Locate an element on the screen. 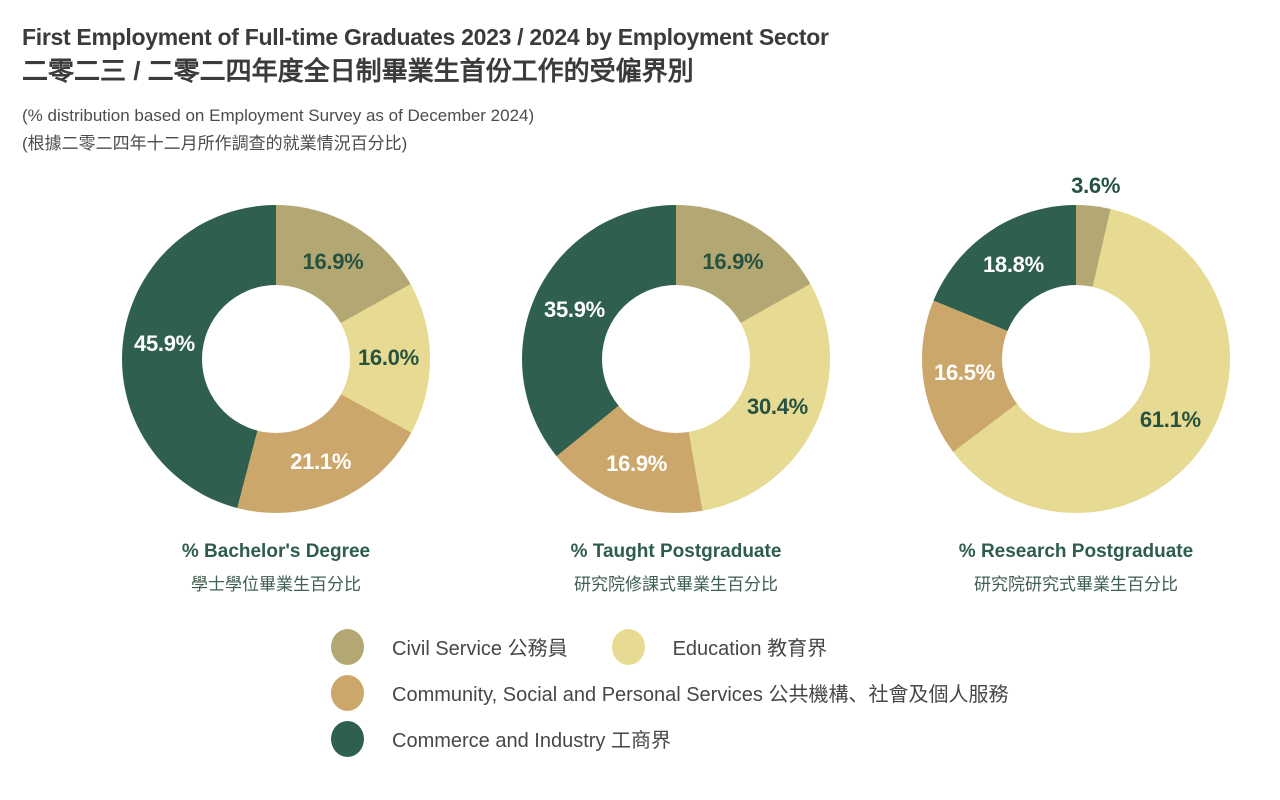 This screenshot has width=1280, height=800. chart-title-en: % Bachelor's Degree is located at coordinates (276, 551).